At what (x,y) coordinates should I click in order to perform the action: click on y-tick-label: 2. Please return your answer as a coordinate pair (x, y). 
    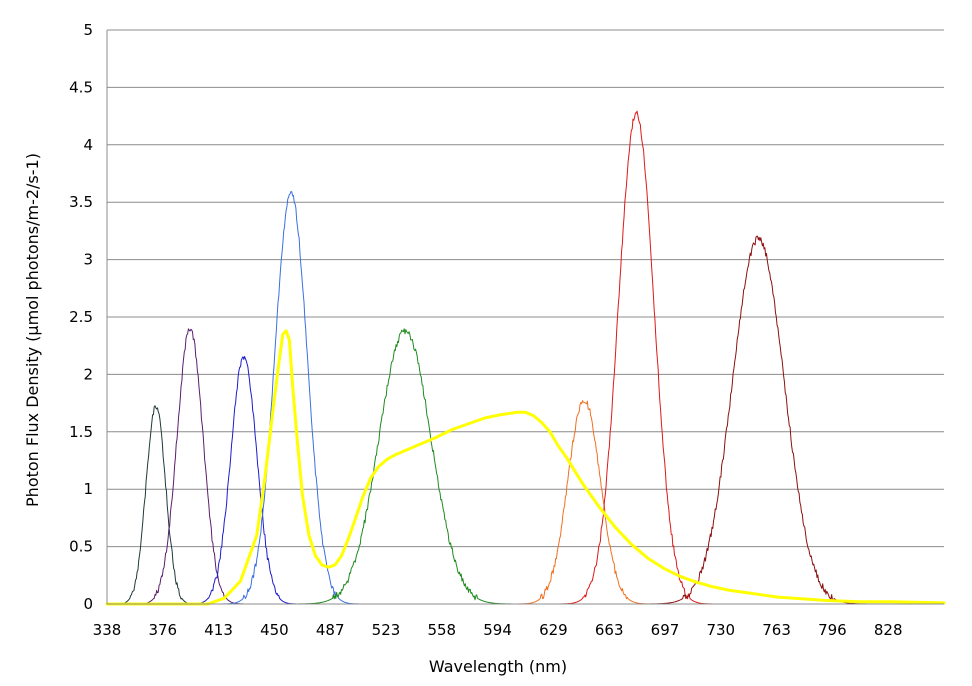
    Looking at the image, I should click on (88, 374).